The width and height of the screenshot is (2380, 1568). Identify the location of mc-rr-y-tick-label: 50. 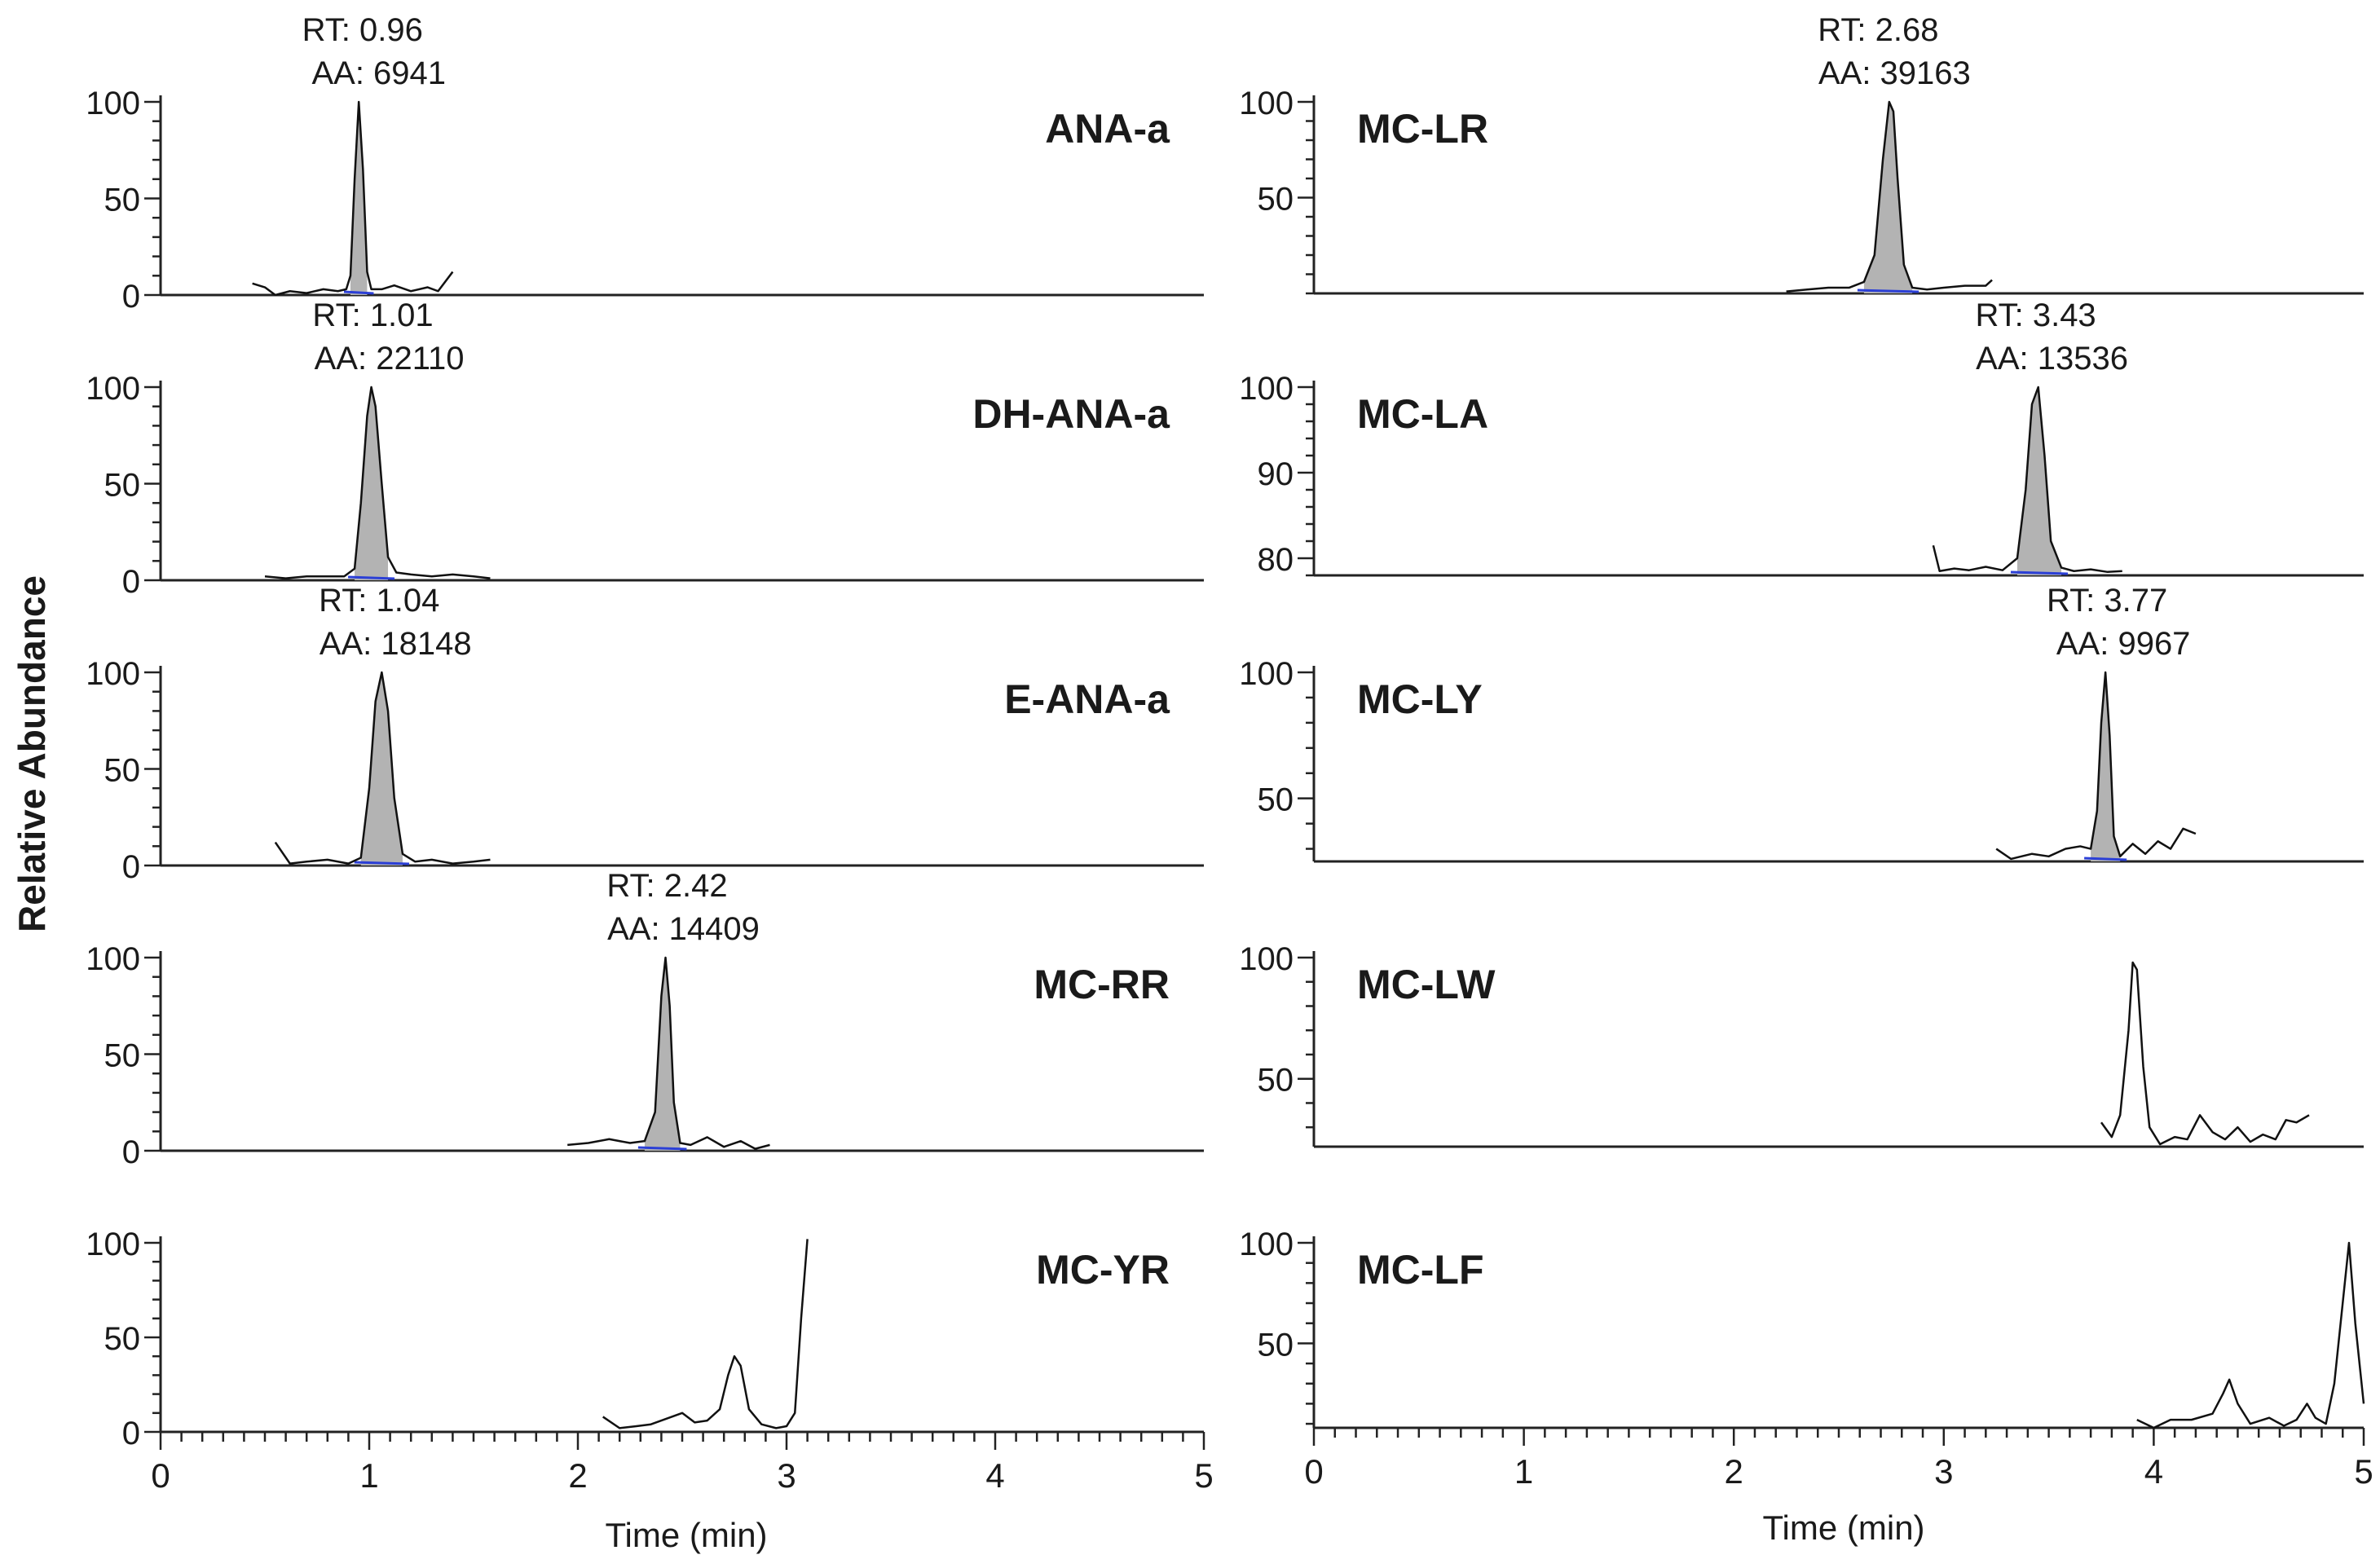
(123, 1056).